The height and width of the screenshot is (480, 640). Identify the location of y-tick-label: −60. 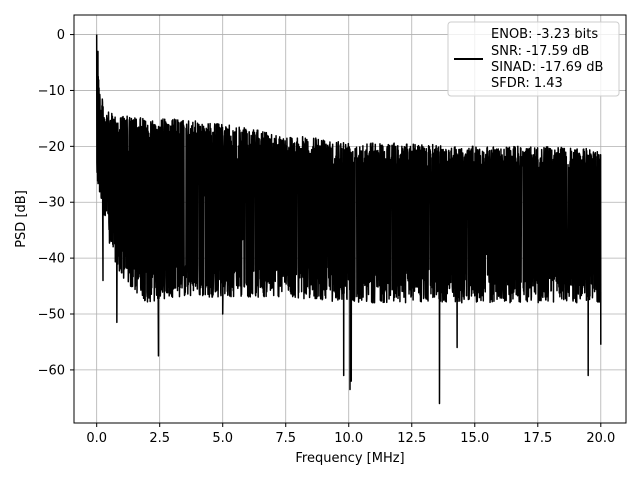
(51, 370).